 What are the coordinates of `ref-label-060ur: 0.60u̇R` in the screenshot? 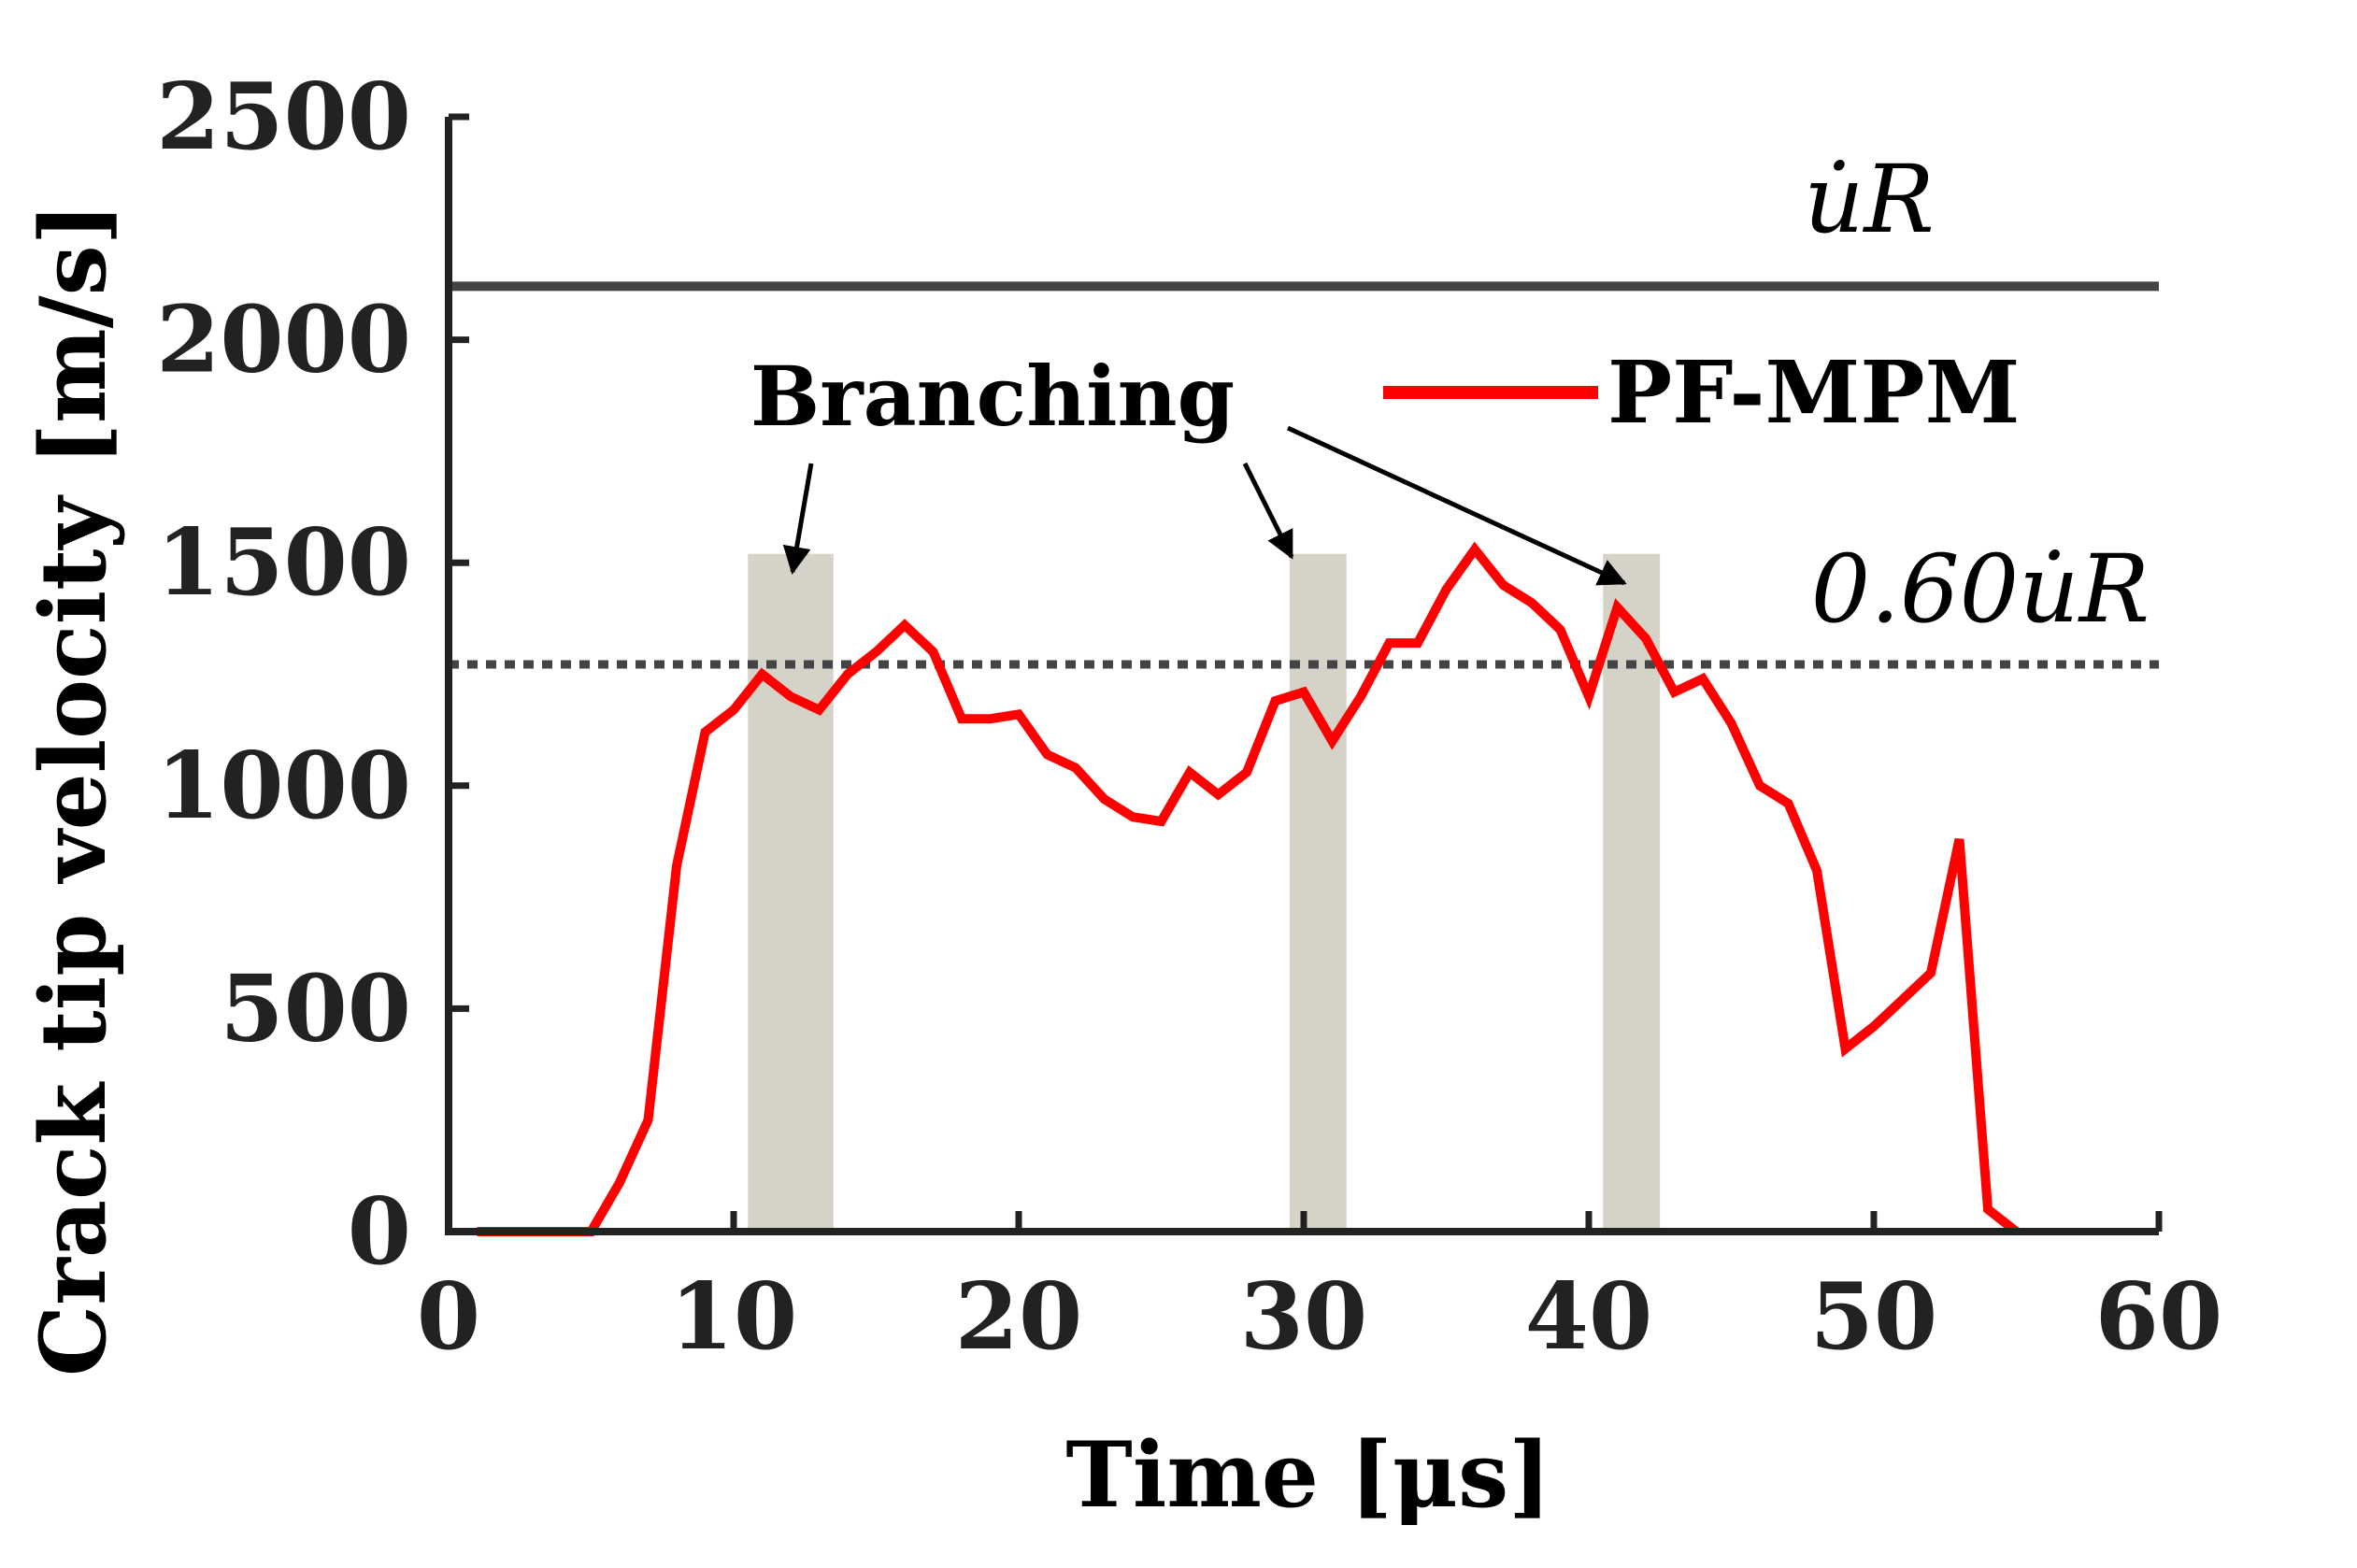 It's located at (1981, 589).